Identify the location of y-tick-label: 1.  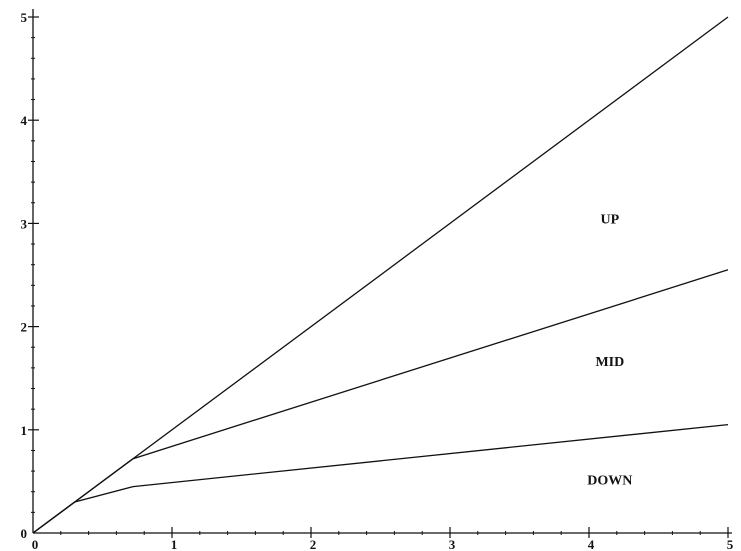
(24, 430).